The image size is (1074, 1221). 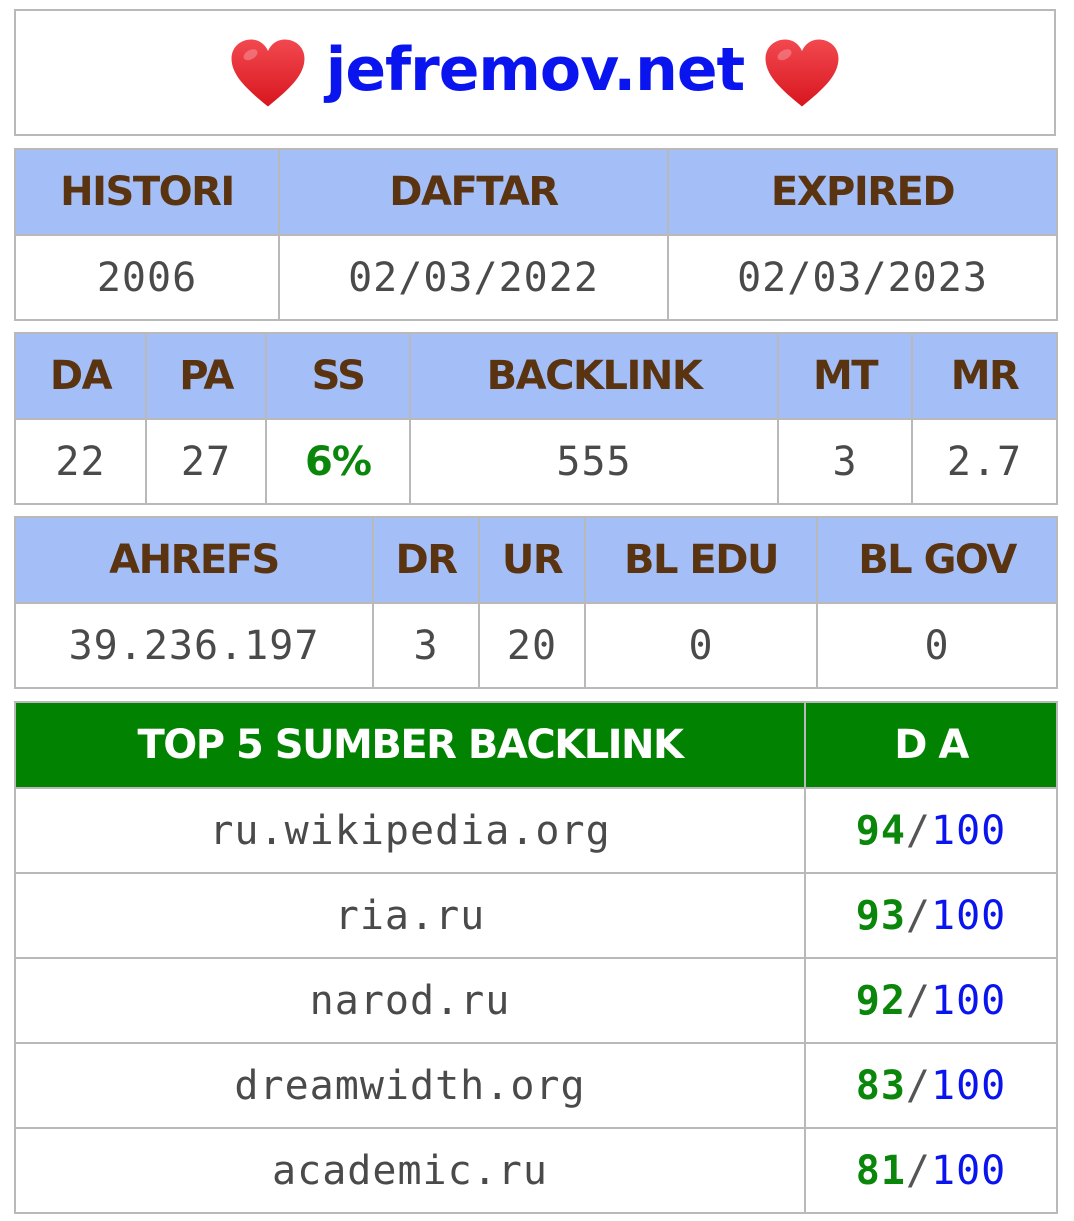 I want to click on da-score: 81/100, so click(x=931, y=1170).